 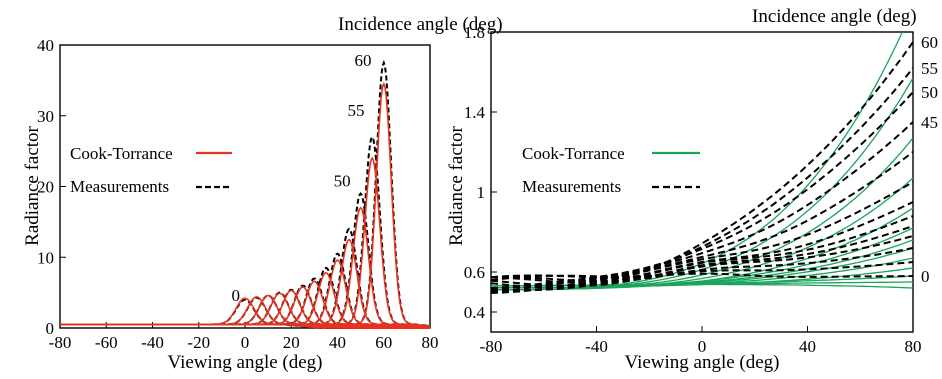 What do you see at coordinates (475, 112) in the screenshot?
I see `y-tick-label: 1.4` at bounding box center [475, 112].